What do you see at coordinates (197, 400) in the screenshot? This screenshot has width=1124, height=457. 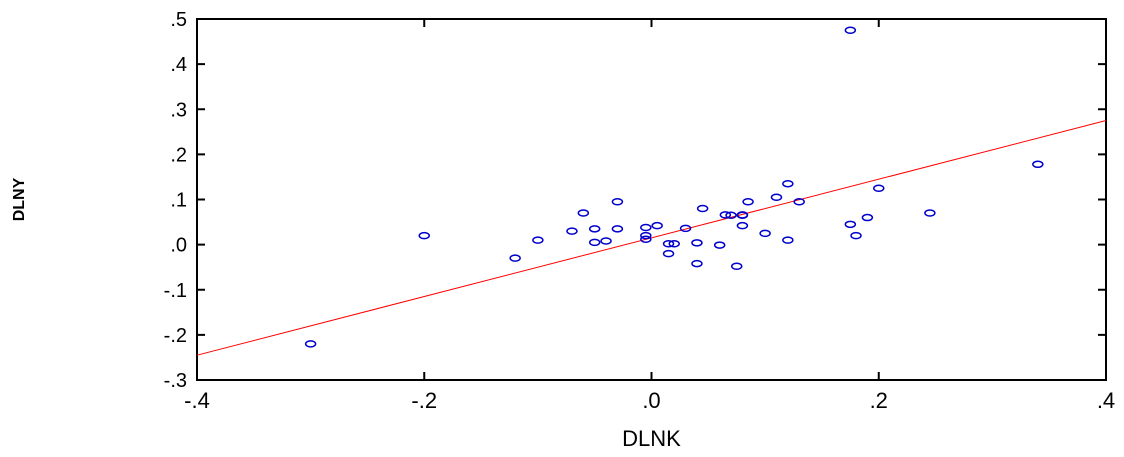 I see `x-tick-label: -.4` at bounding box center [197, 400].